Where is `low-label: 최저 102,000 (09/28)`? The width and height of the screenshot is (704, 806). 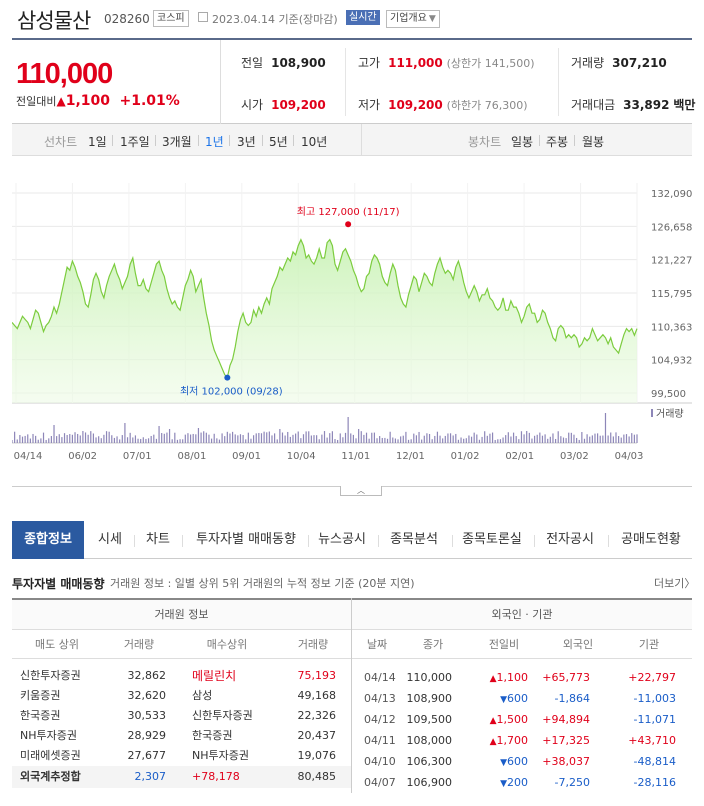
low-label: 최저 102,000 (09/28) is located at coordinates (231, 392).